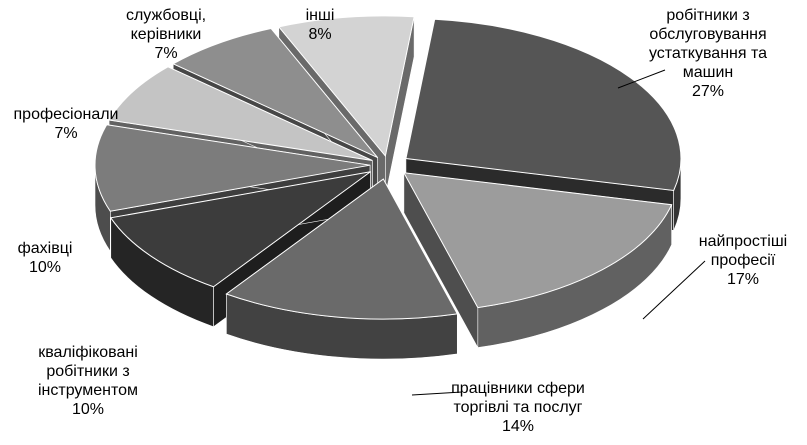 The width and height of the screenshot is (807, 445). Describe the element at coordinates (88, 381) in the screenshot. I see `slice-label-3: кваліфіковані робітники з інструментом 10%` at that location.